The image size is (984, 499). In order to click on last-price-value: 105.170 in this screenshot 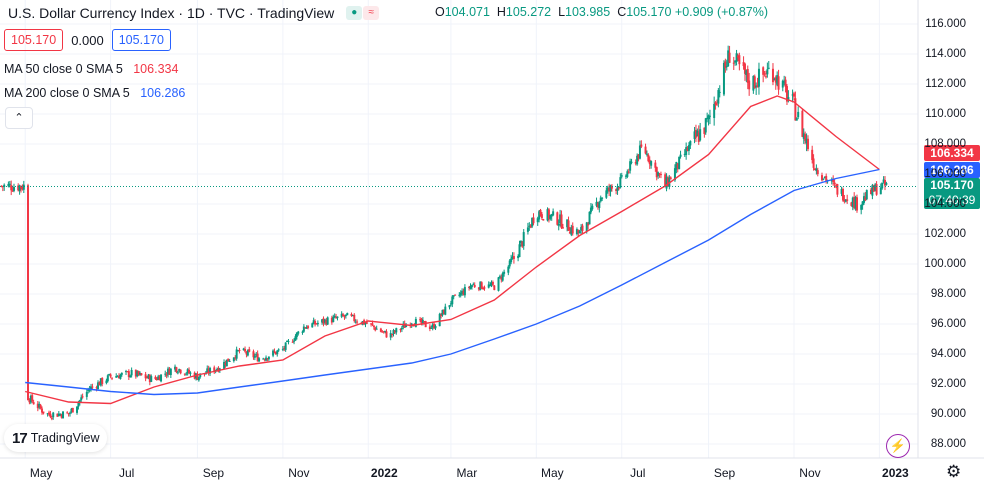, I will do `click(952, 185)`.